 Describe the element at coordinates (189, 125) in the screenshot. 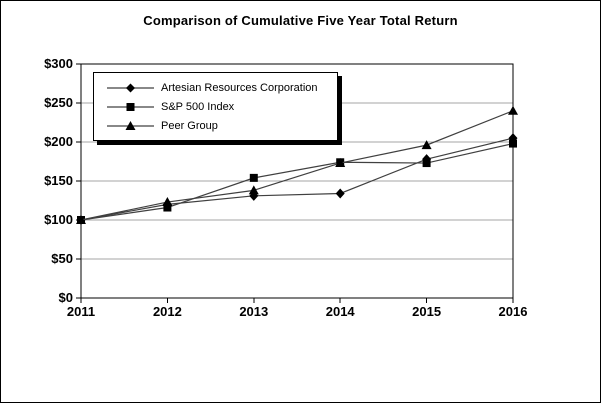

I see `legend-label: Peer Group` at that location.